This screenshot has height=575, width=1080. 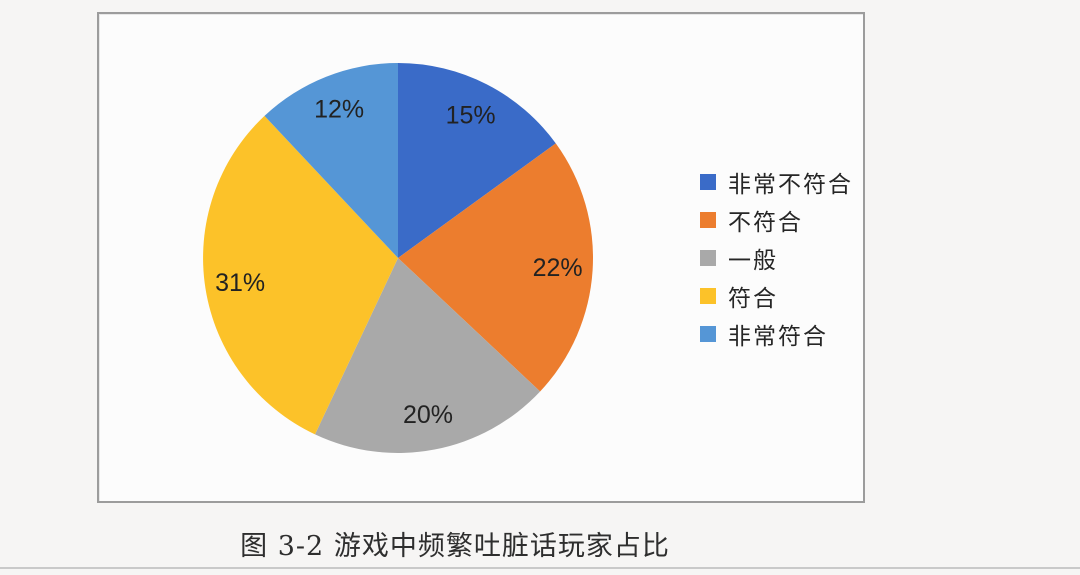 I want to click on legend-item: 符合, so click(x=776, y=297).